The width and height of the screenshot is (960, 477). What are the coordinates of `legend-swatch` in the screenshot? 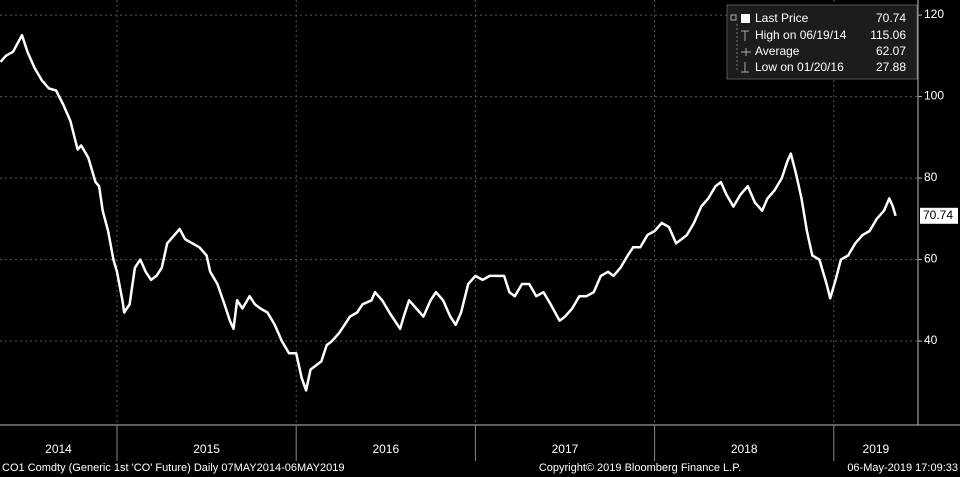 It's located at (745, 18).